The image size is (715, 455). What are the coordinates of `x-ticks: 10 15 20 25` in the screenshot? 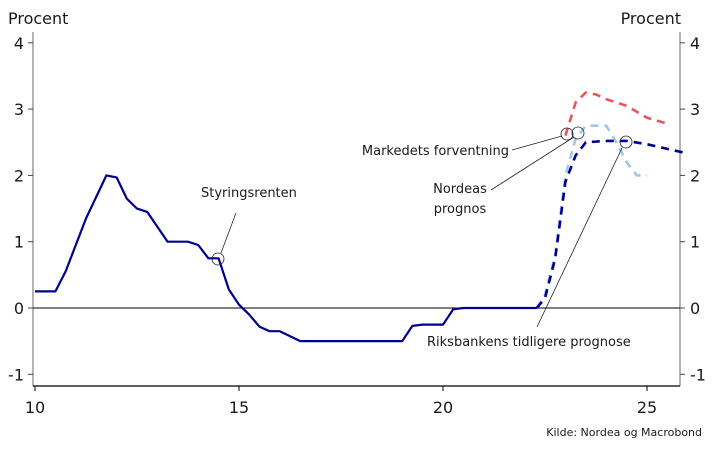 It's located at (341, 401).